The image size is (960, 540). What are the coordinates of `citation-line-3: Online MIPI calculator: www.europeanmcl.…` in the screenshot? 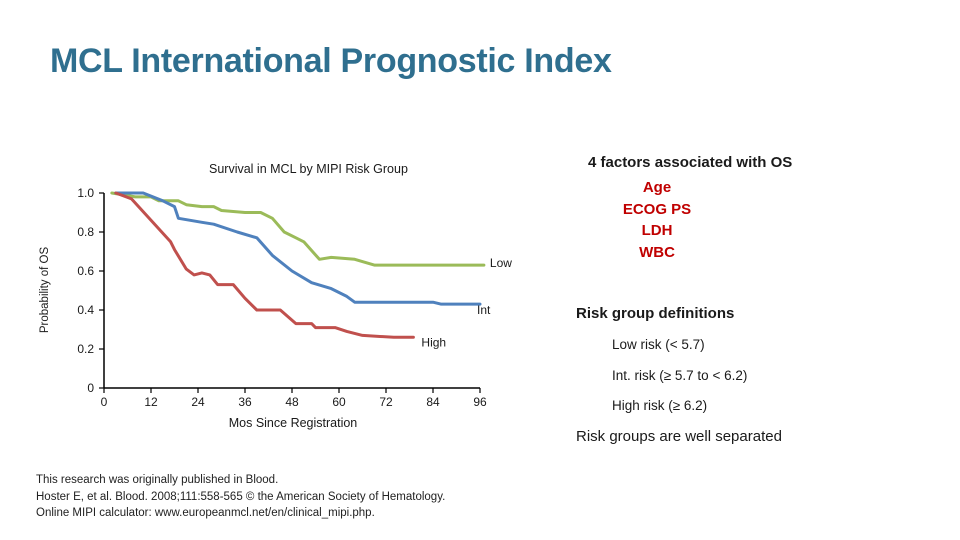 It's located at (205, 513).